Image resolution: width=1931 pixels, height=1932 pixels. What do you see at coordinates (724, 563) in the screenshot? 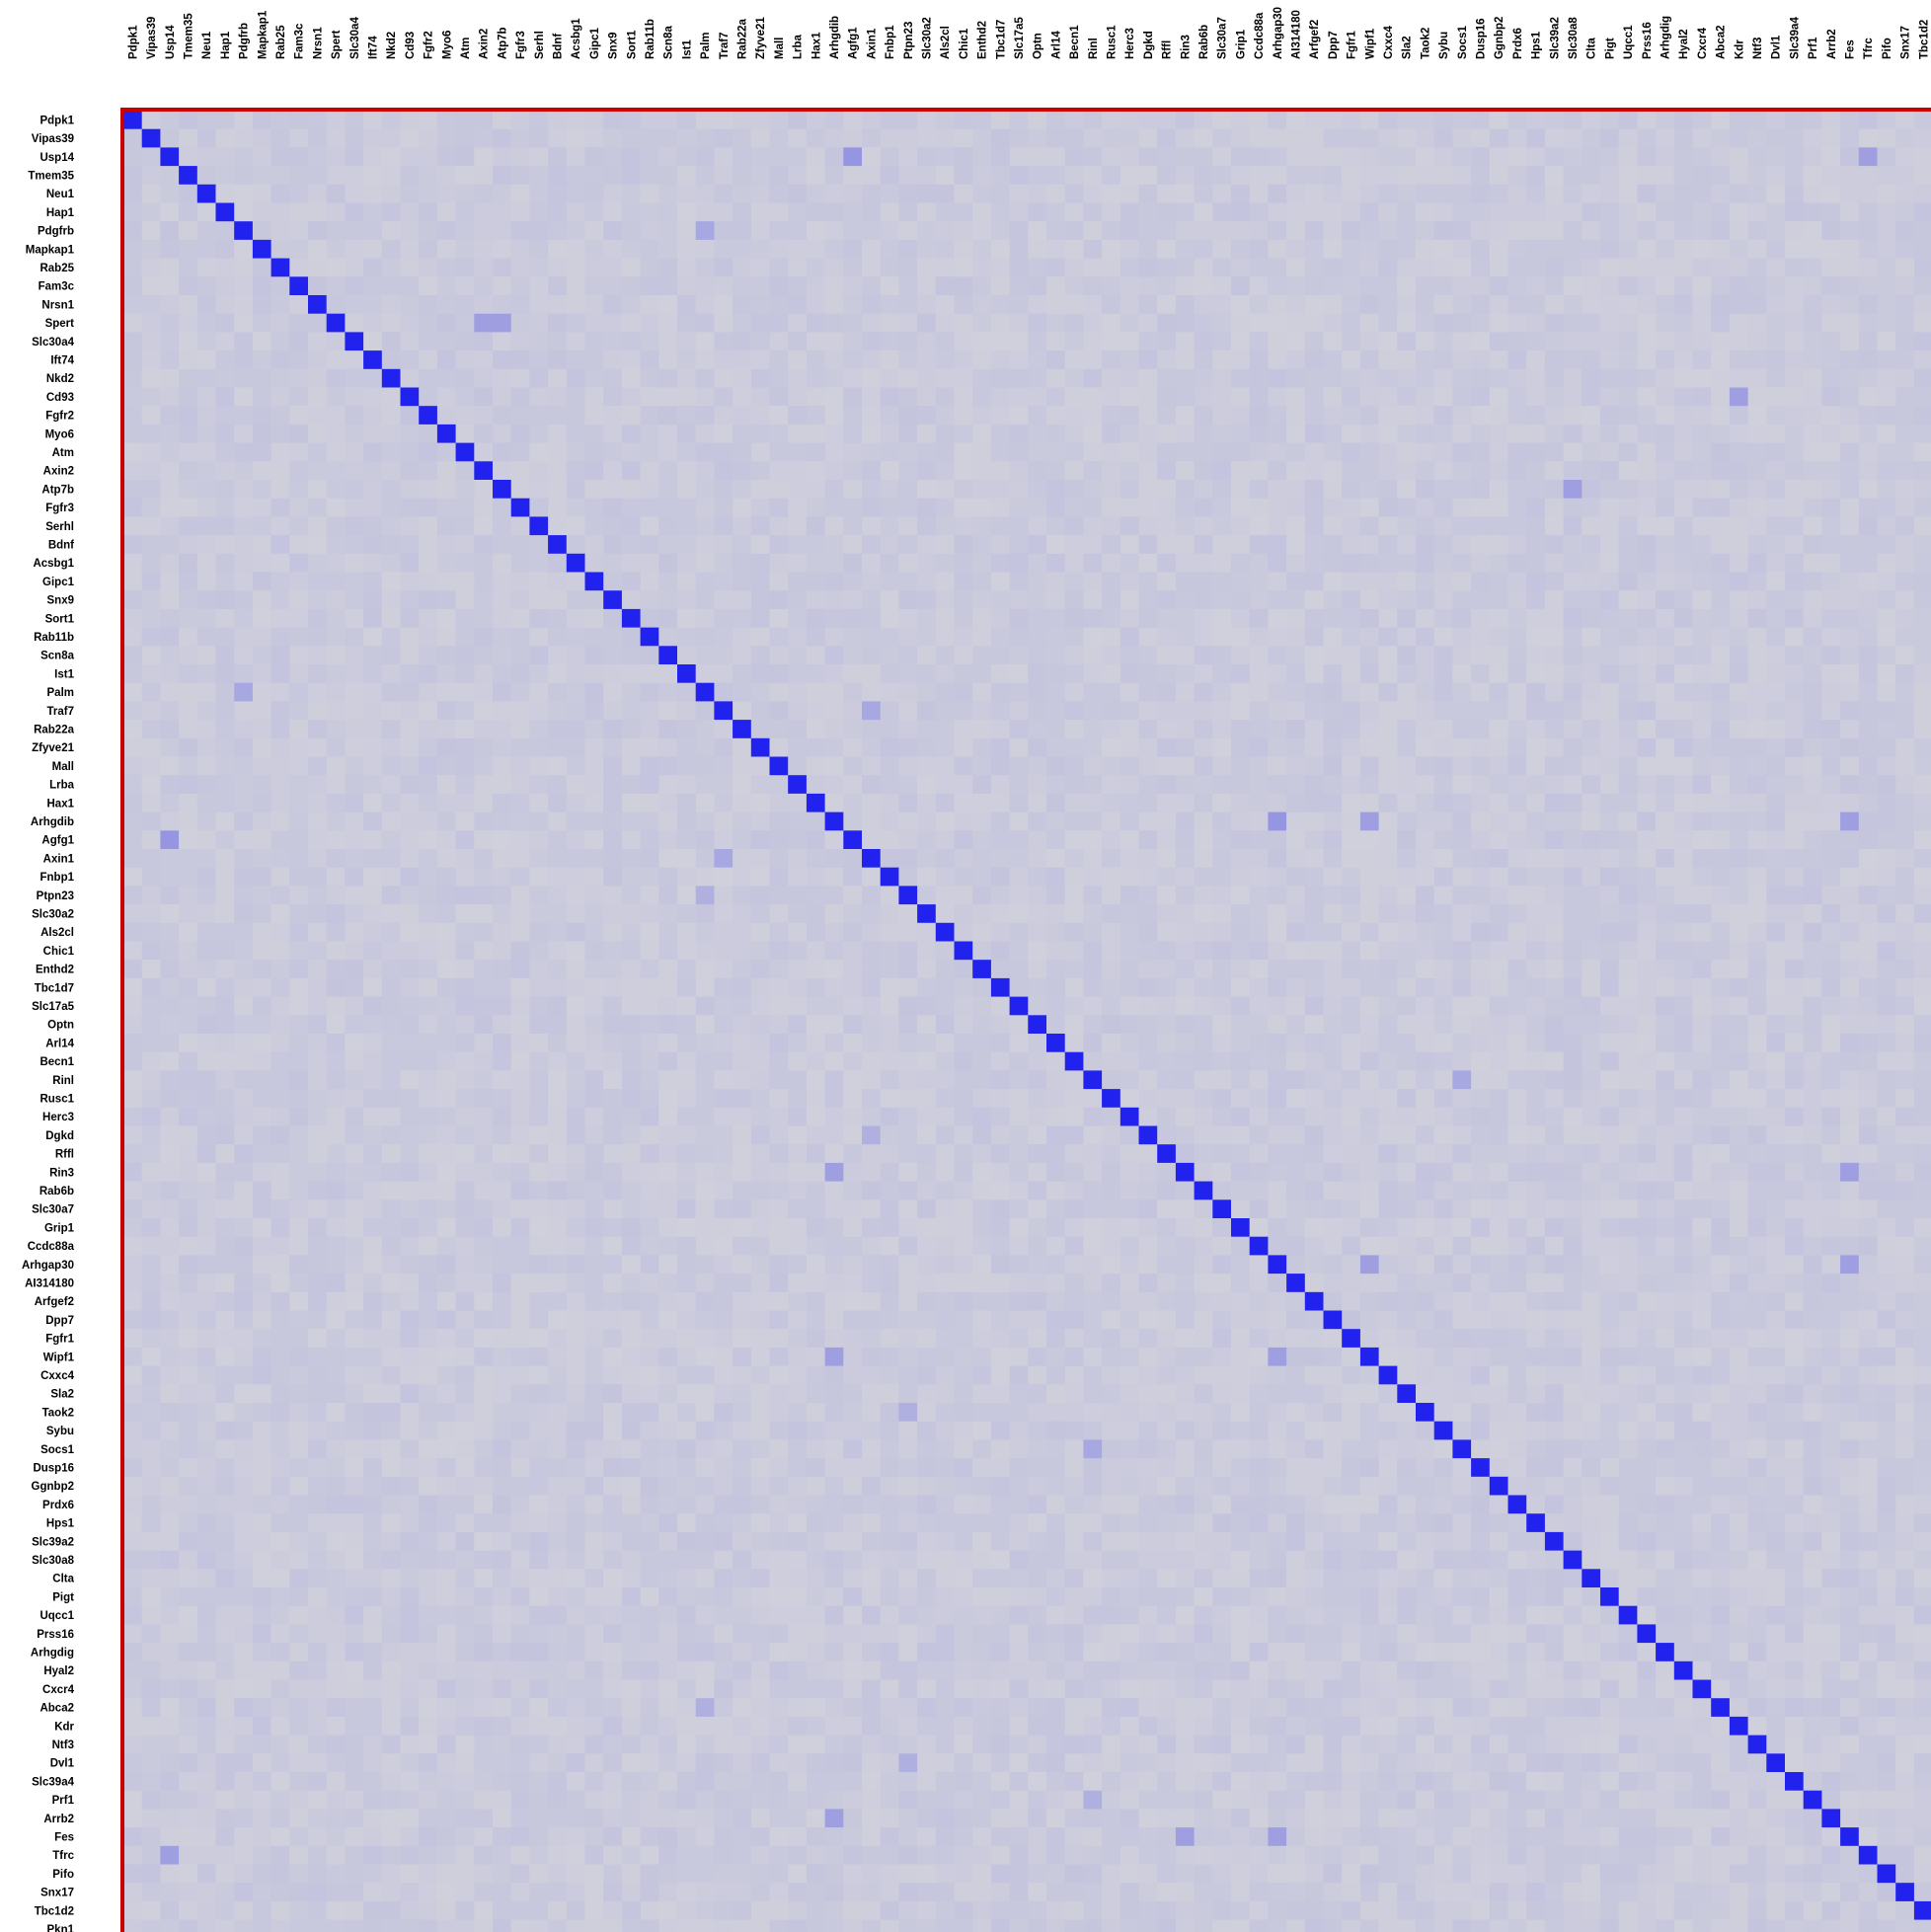
I see `heatmap-cell-Acsbg1-Traf7` at bounding box center [724, 563].